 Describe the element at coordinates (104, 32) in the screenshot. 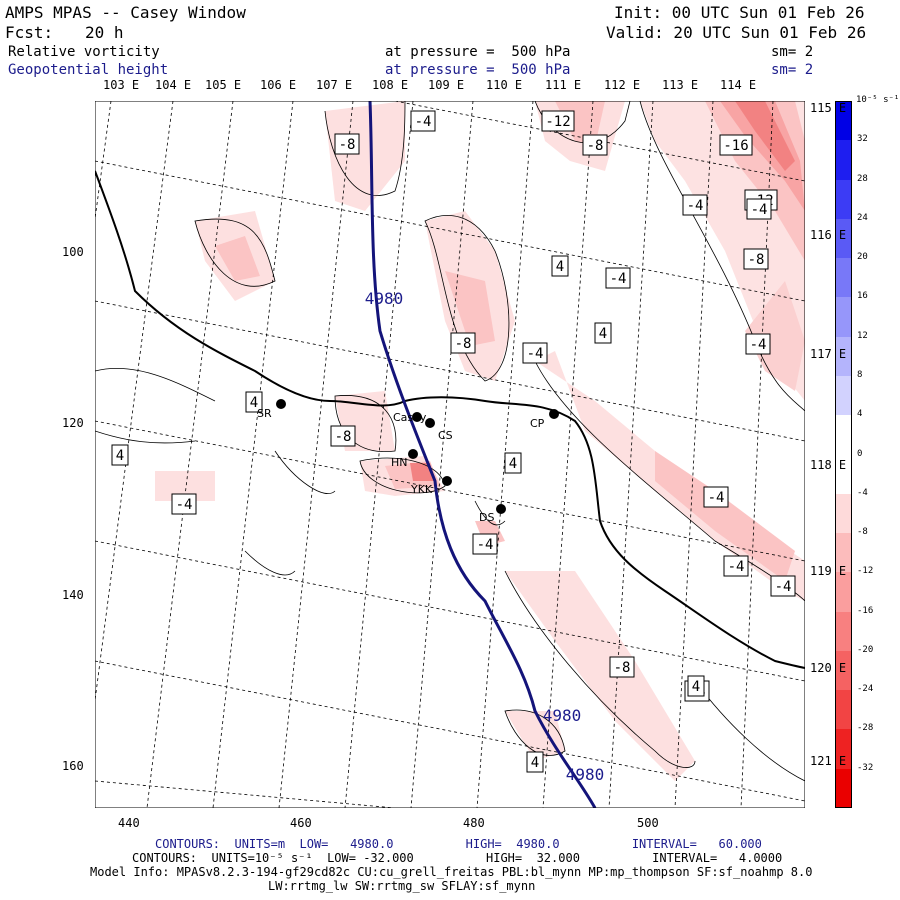

I see `forecast-hour: 20 h` at that location.